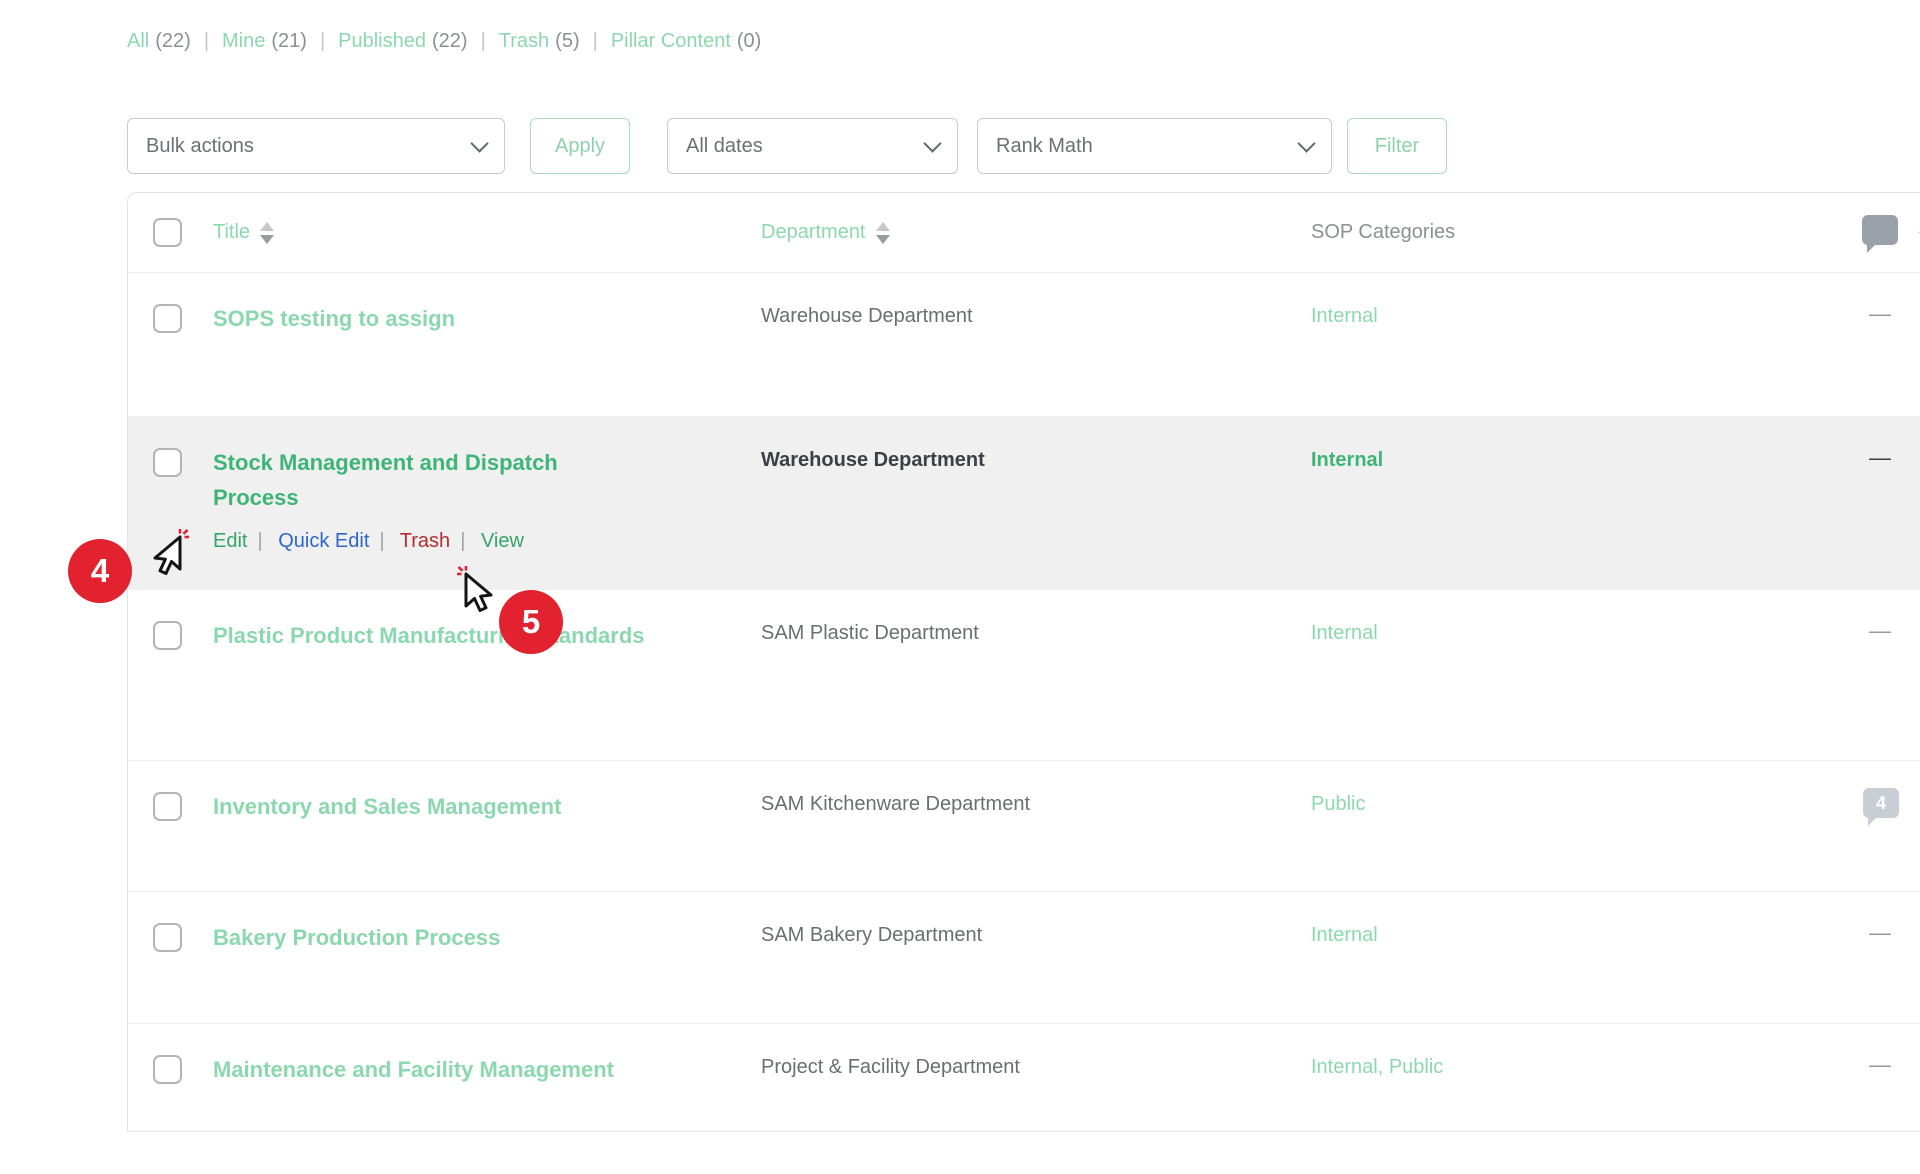 This screenshot has height=1174, width=1920. Describe the element at coordinates (232, 232) in the screenshot. I see `column-header-title-label: Title` at that location.